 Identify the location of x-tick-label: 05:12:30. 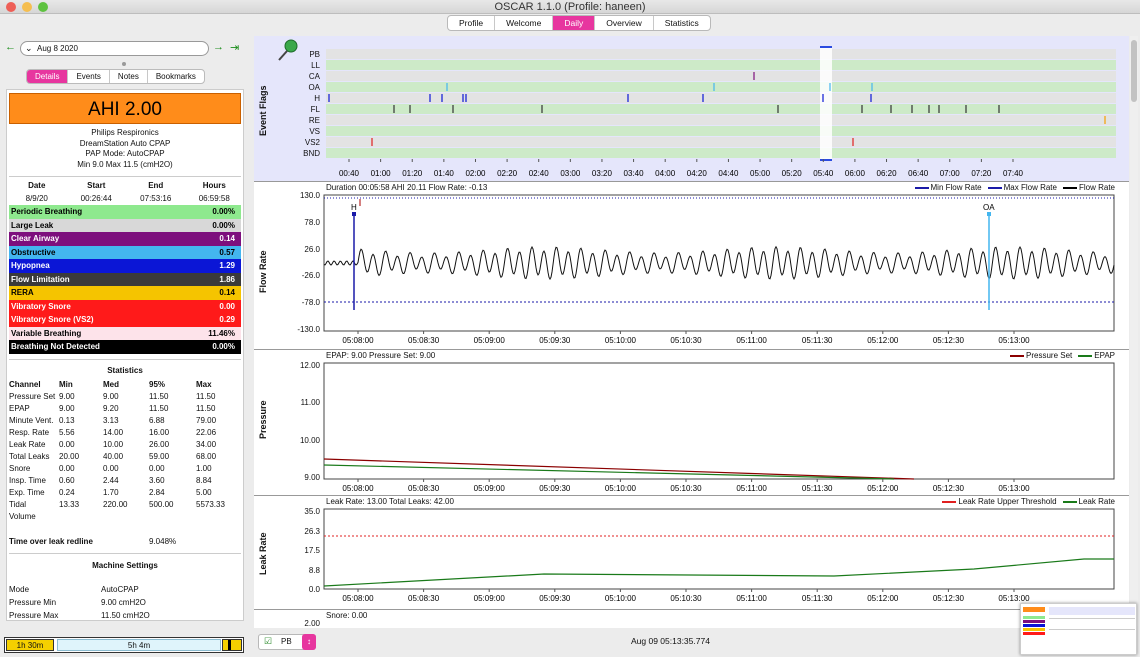
(949, 598).